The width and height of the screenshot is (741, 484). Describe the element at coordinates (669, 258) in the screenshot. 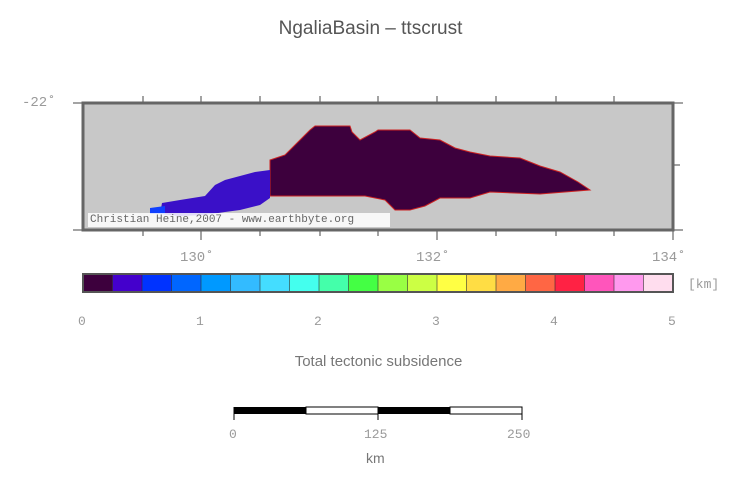

I see `lon-label-134: 134˚` at that location.